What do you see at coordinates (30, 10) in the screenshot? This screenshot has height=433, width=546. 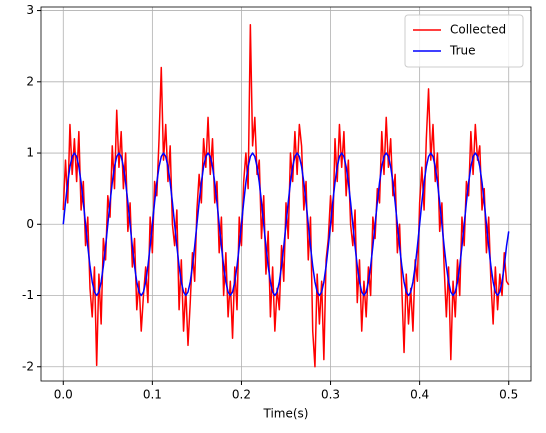 I see `y-tick-label: 3` at bounding box center [30, 10].